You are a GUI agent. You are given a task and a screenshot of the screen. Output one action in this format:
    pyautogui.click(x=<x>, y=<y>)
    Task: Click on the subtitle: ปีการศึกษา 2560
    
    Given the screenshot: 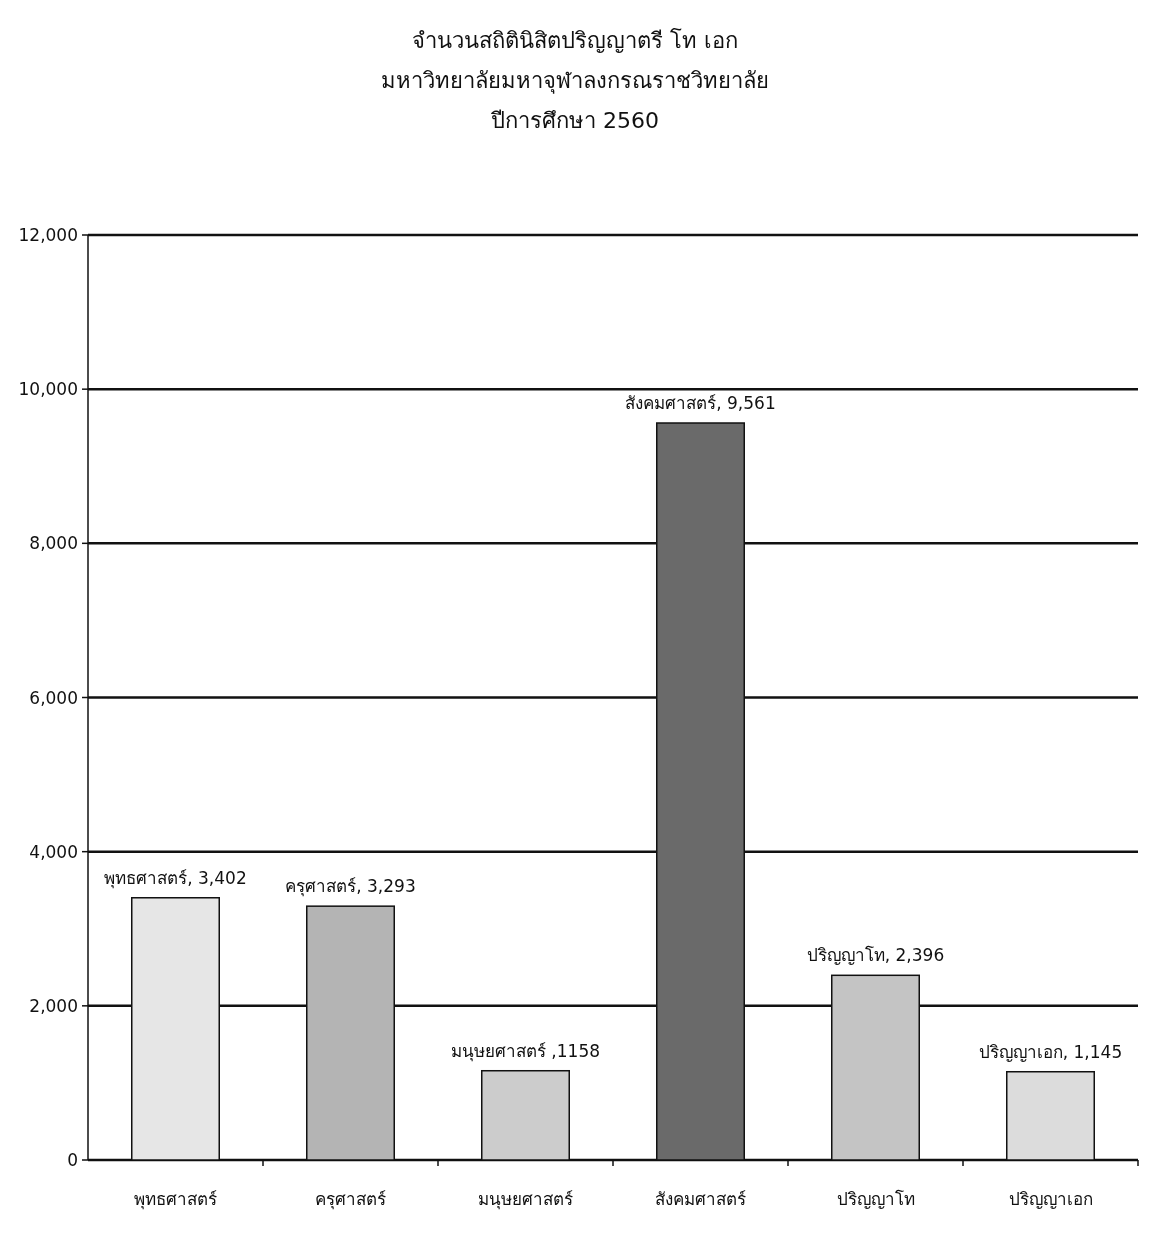 What is the action you would take?
    pyautogui.click(x=575, y=120)
    